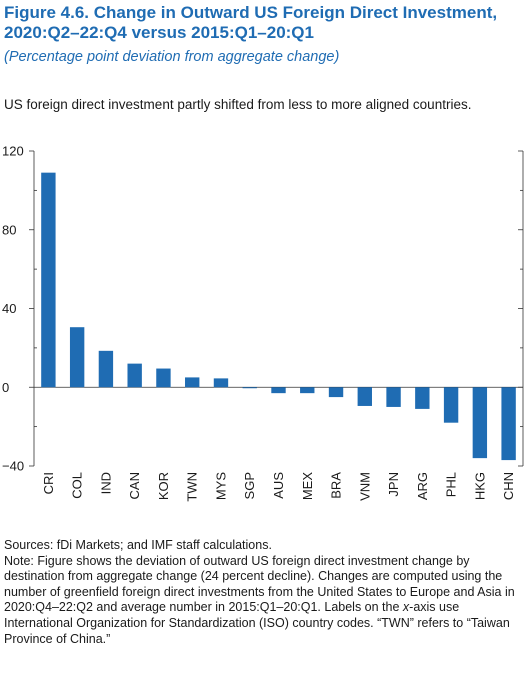 The height and width of the screenshot is (675, 527). What do you see at coordinates (249, 388) in the screenshot?
I see `bar-sgp` at bounding box center [249, 388].